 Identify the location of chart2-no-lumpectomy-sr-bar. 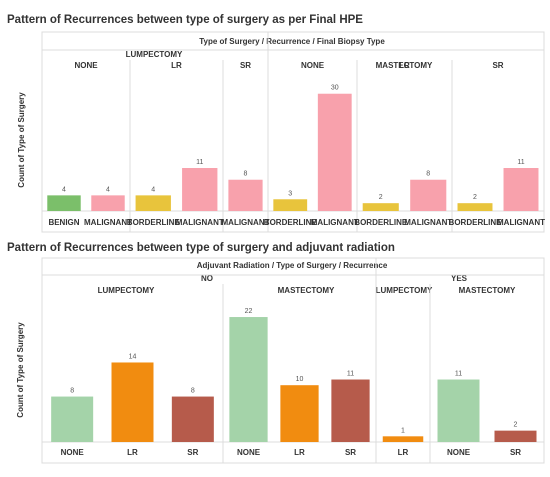
(192, 419).